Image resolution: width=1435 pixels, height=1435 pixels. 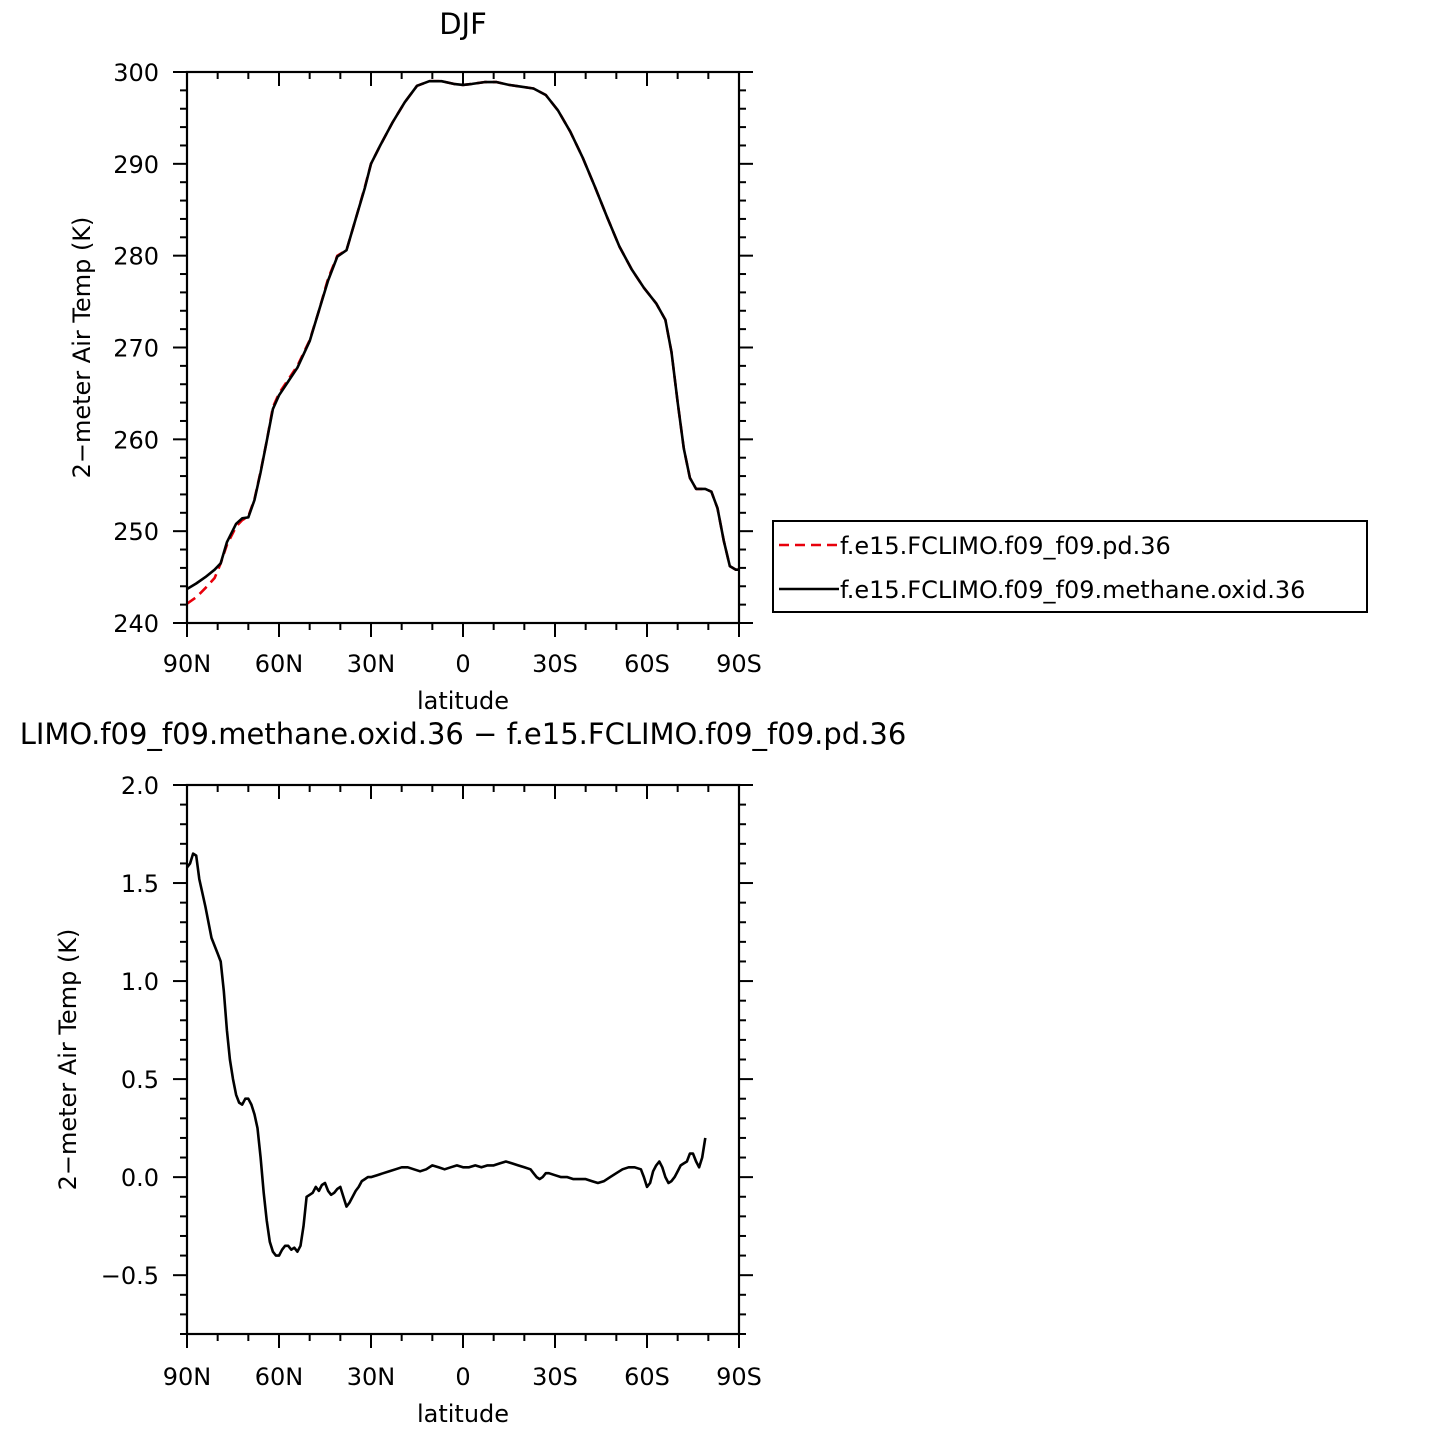 What do you see at coordinates (140, 786) in the screenshot?
I see `y-tick-label: 2.0` at bounding box center [140, 786].